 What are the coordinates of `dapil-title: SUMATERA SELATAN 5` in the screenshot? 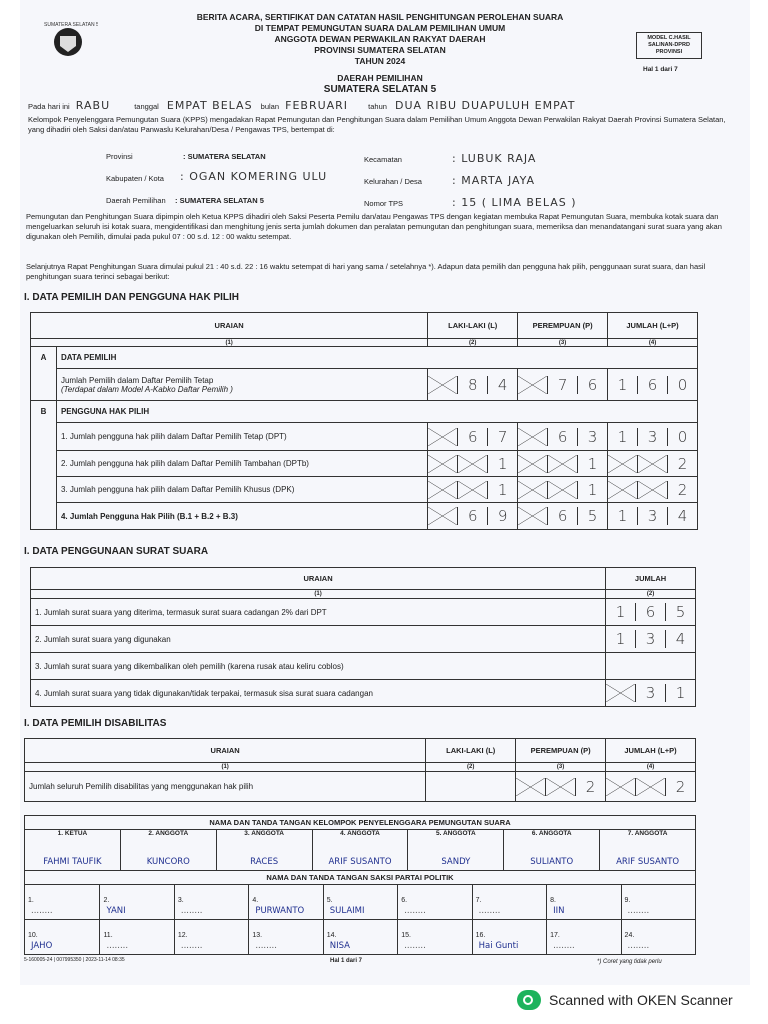 It's located at (380, 89).